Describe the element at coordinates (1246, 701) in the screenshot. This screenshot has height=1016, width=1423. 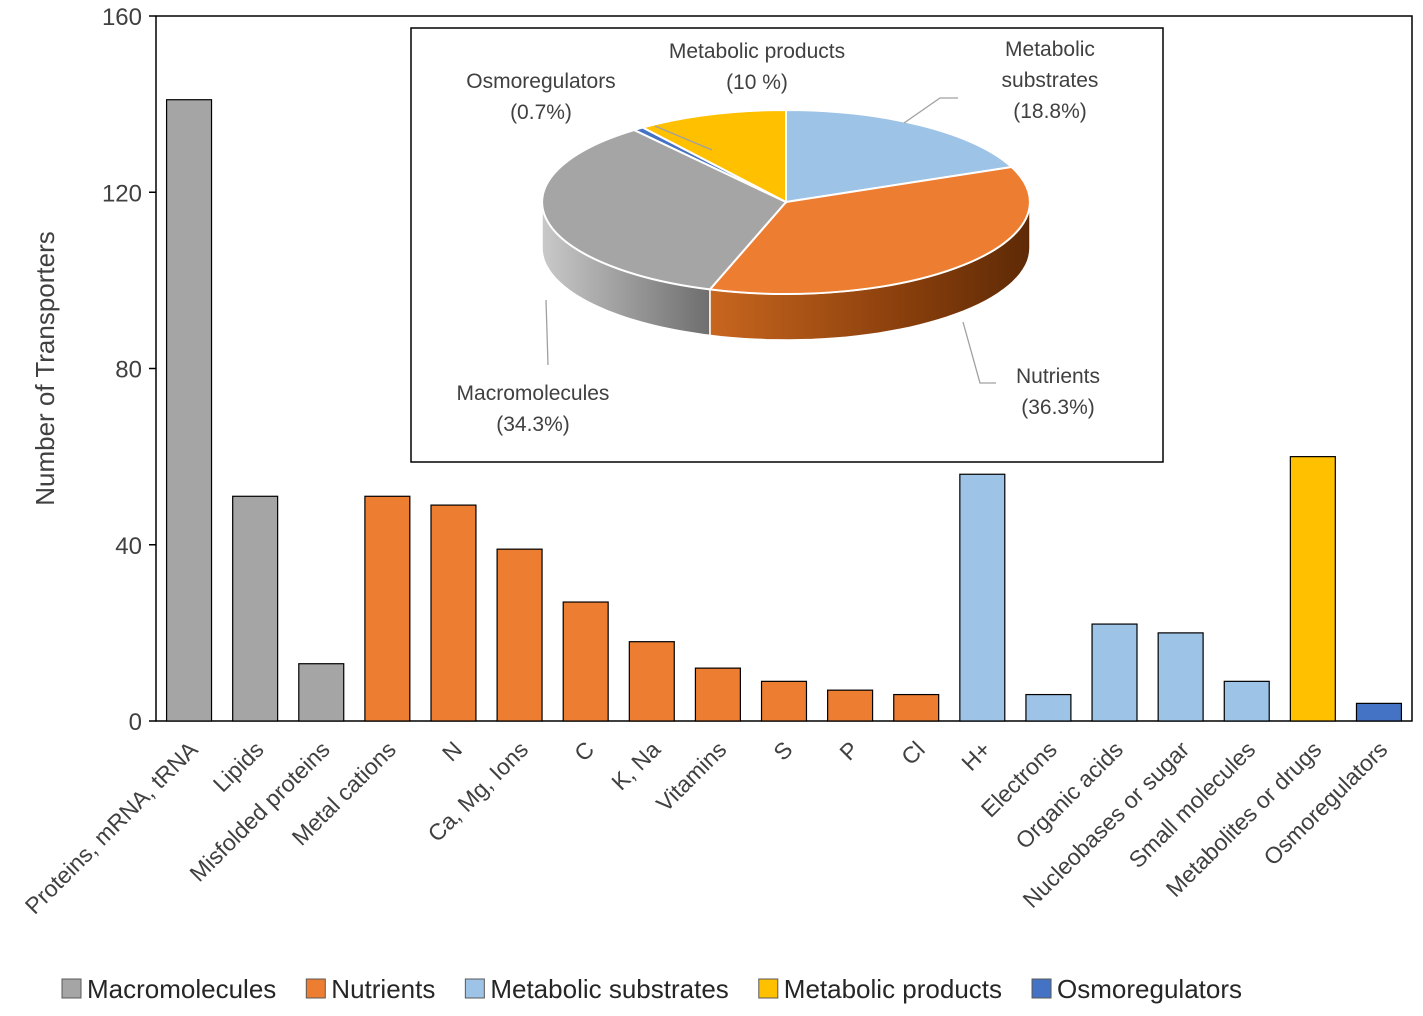
I see `bar-small-molecules` at that location.